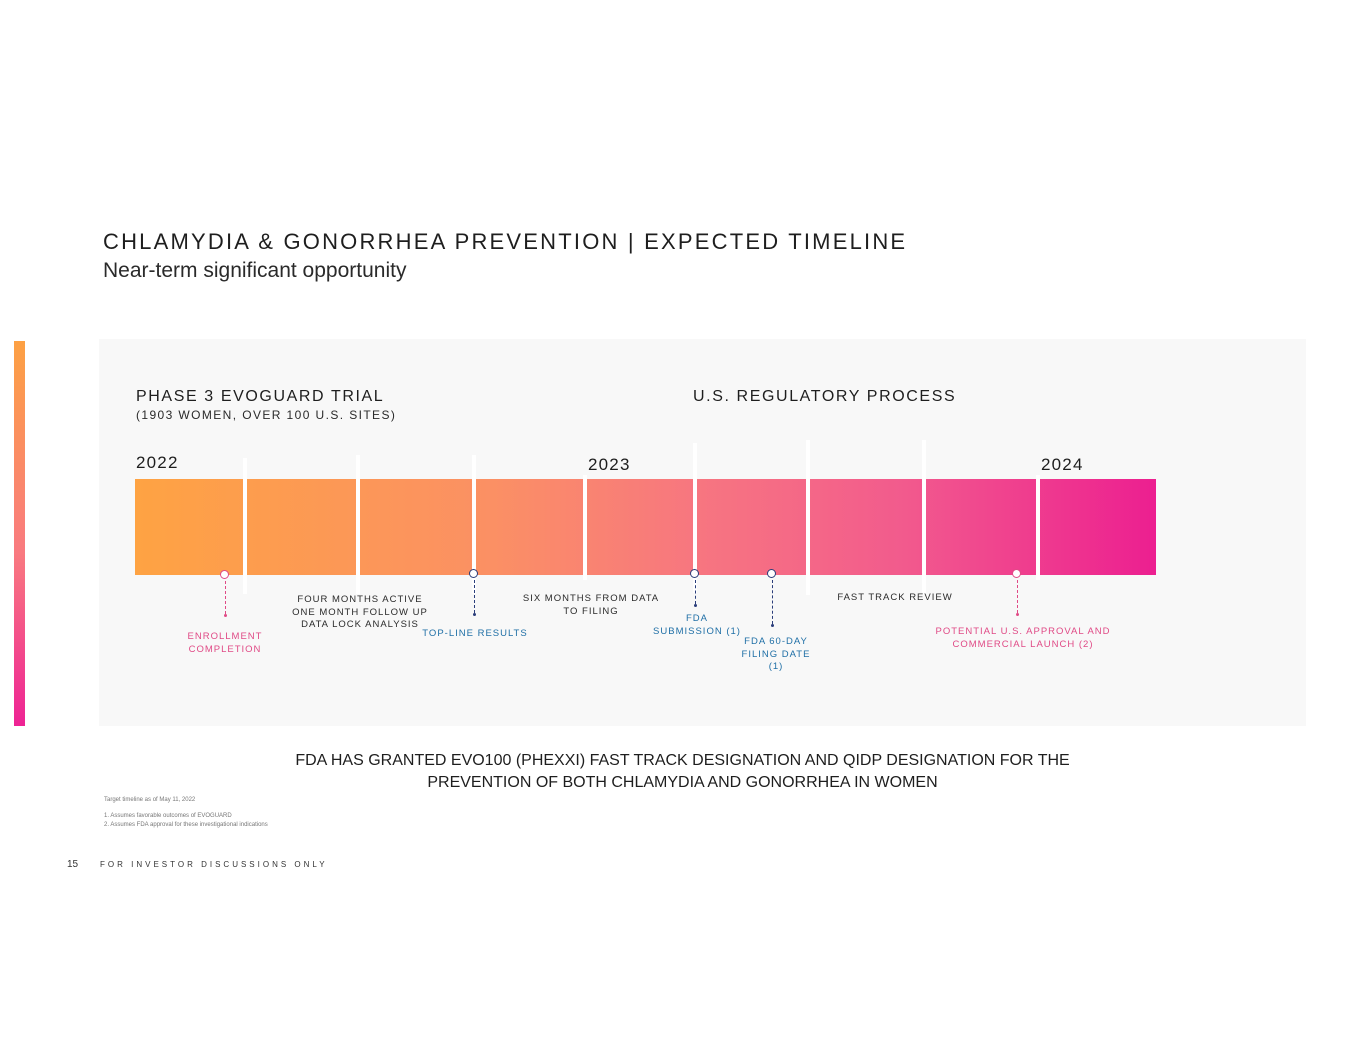  What do you see at coordinates (214, 864) in the screenshot?
I see `confidential-notice: FOR INVESTOR DISCUSSIONS ONLY` at bounding box center [214, 864].